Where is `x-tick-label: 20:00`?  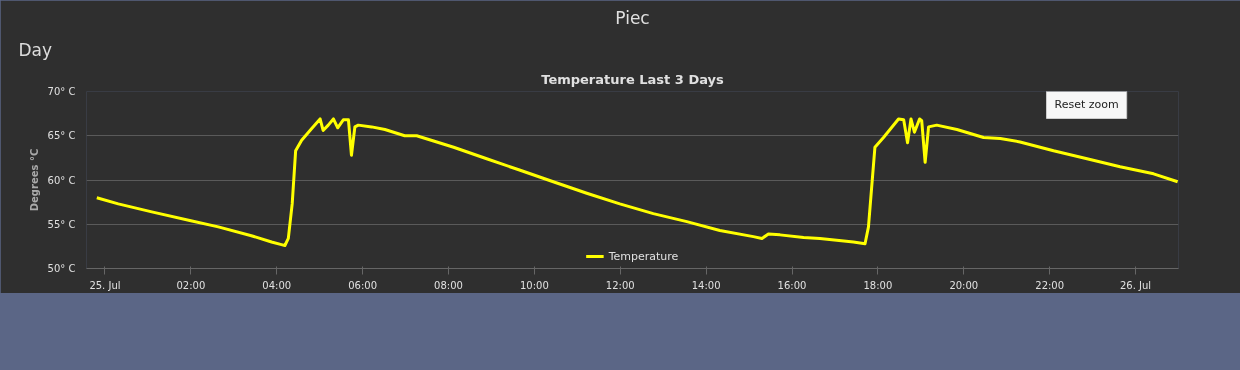 x-tick-label: 20:00 is located at coordinates (964, 285).